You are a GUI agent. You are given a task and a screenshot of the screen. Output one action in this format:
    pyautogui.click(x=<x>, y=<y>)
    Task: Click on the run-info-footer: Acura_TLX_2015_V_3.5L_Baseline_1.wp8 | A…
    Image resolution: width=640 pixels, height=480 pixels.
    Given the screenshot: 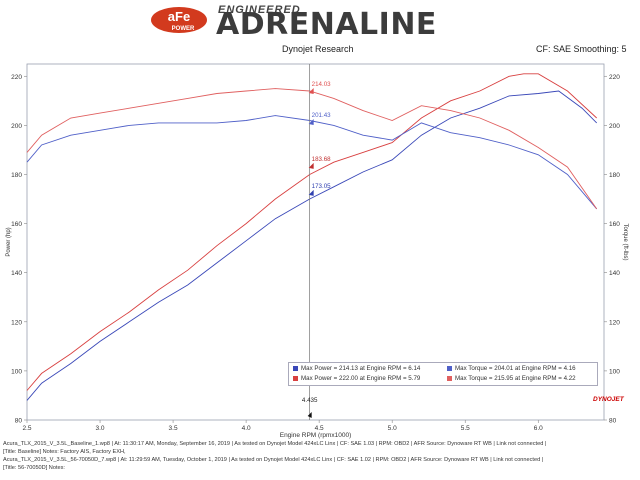 What is the action you would take?
    pyautogui.click(x=320, y=456)
    